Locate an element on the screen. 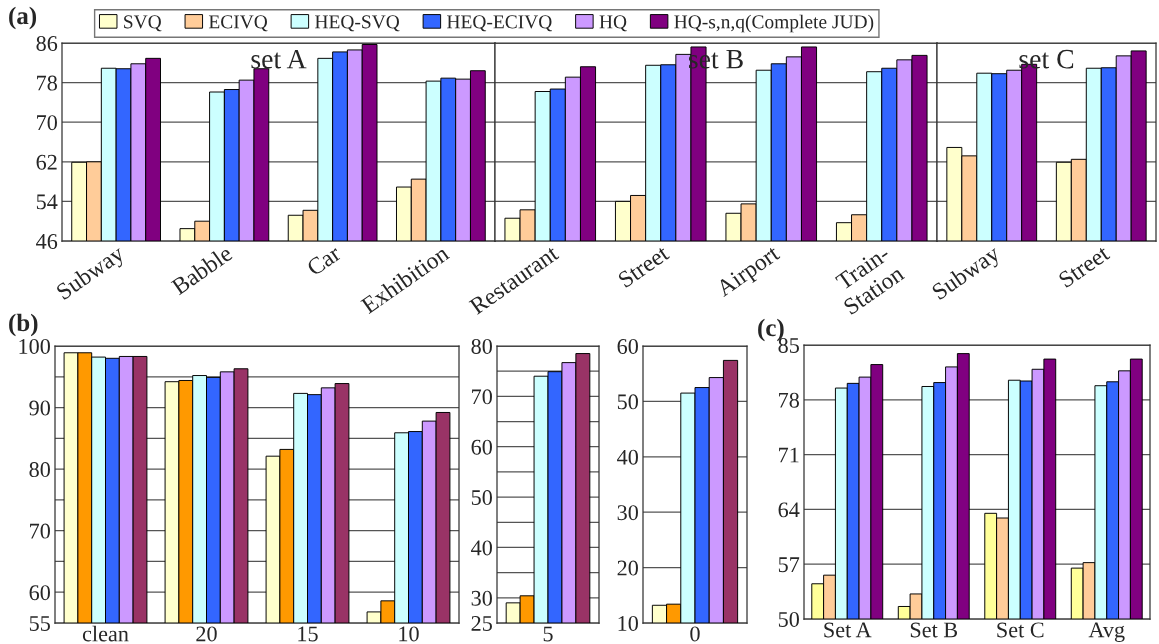  y-tick-label: 62 is located at coordinates (46, 162).